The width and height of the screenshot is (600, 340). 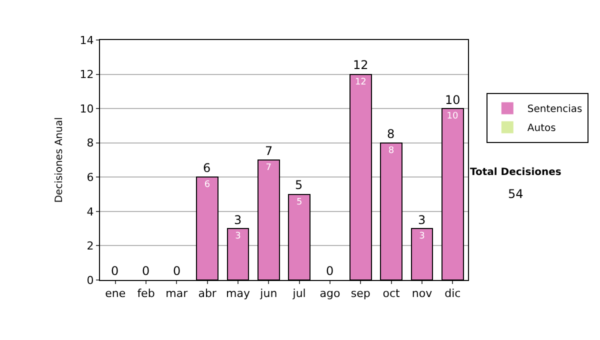 I want to click on x-tick-label: sep, so click(x=360, y=293).